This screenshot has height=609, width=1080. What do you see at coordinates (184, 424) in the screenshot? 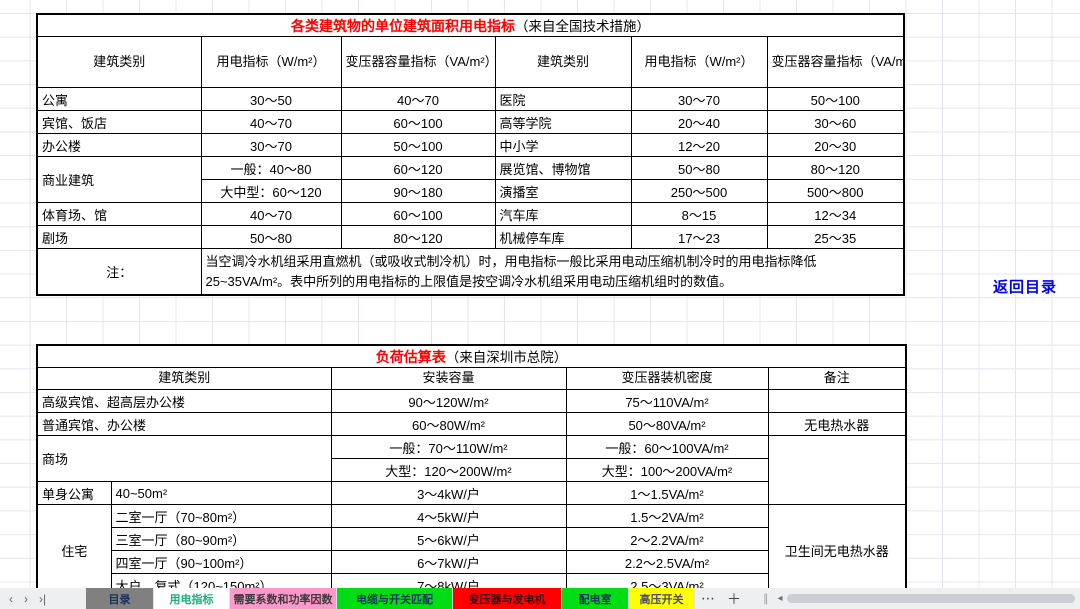
I see `cell-building-type: 普通宾馆、办公楼` at bounding box center [184, 424].